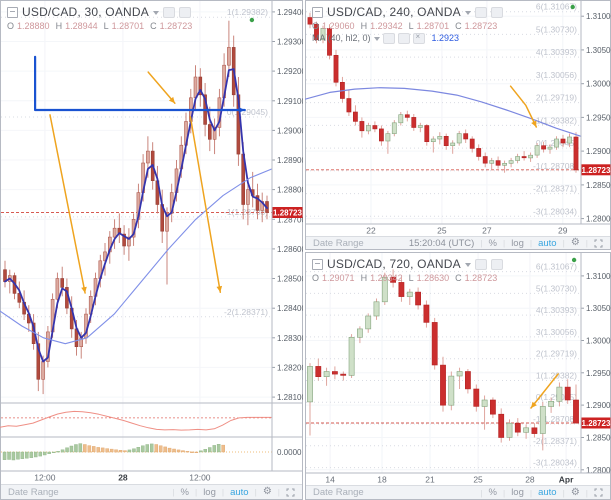 This screenshot has height=500, width=611. I want to click on svg-text: 1.31000, so click(598, 276).